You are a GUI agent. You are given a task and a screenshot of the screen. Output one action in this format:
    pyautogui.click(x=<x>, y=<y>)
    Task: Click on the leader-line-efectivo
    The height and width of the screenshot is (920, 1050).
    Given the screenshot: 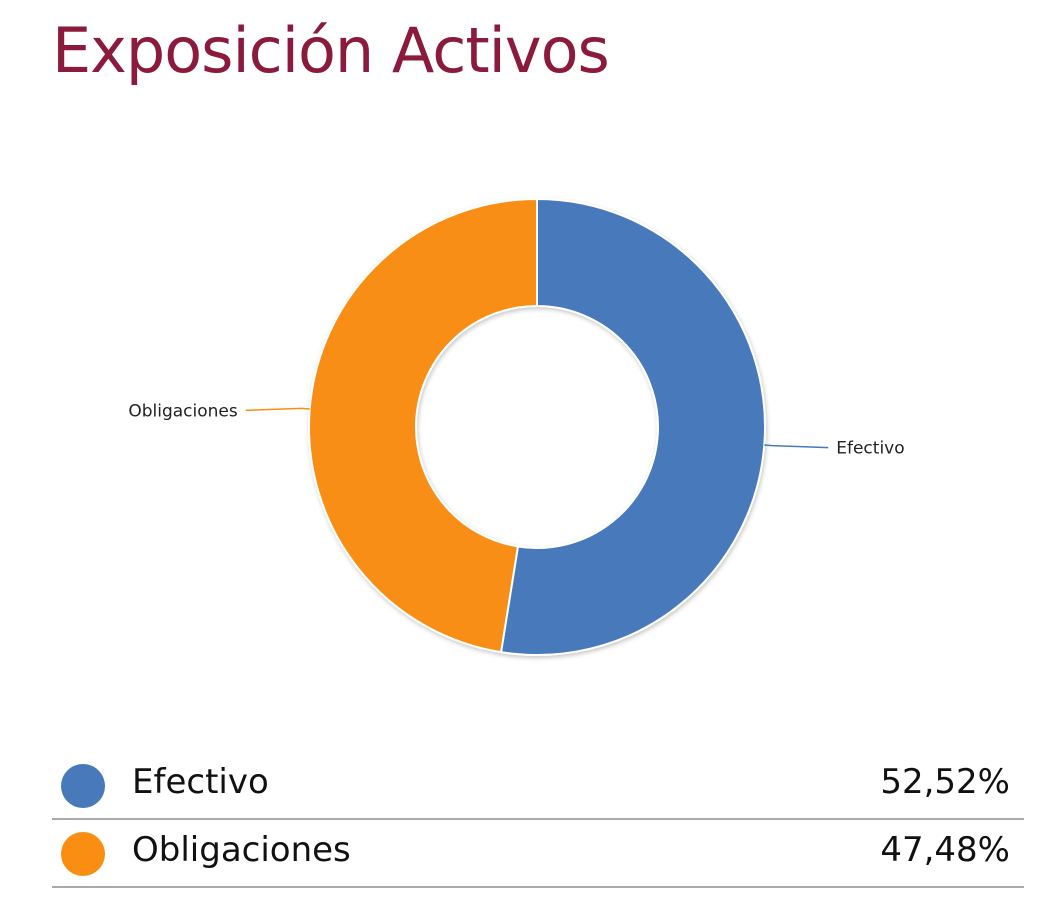 What is the action you would take?
    pyautogui.click(x=796, y=446)
    